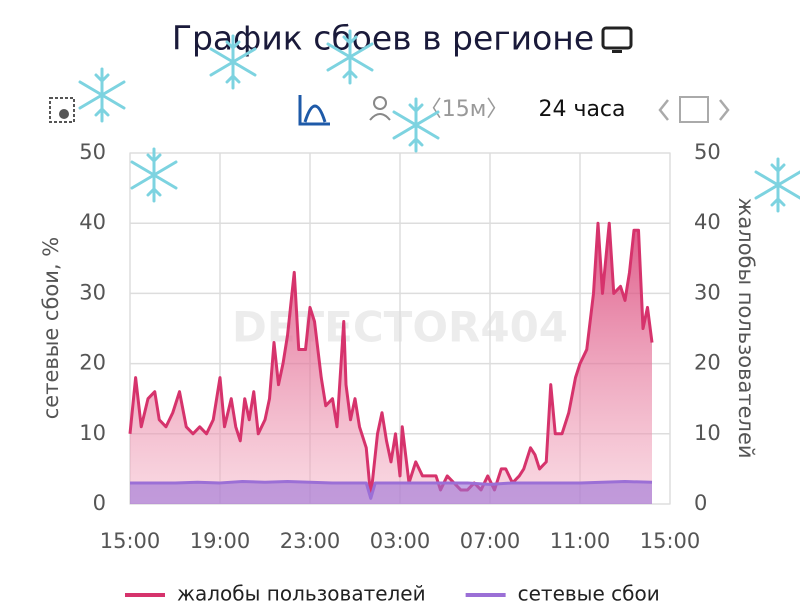 The height and width of the screenshot is (616, 800). Describe the element at coordinates (400, 541) in the screenshot. I see `x-tick-label: 03:00` at that location.